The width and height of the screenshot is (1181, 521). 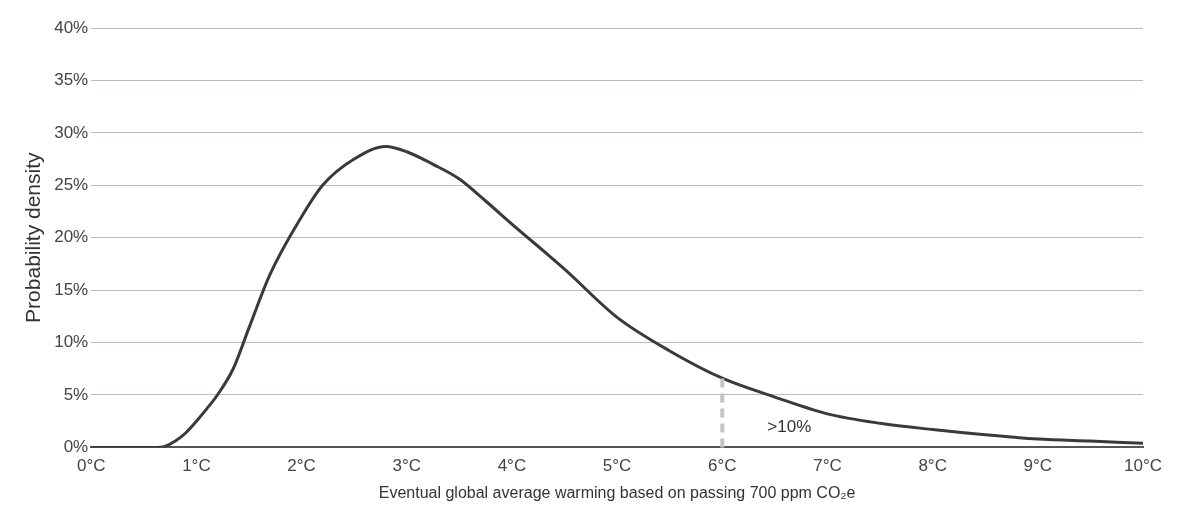 I want to click on x-tick-label: 5°C, so click(x=617, y=466).